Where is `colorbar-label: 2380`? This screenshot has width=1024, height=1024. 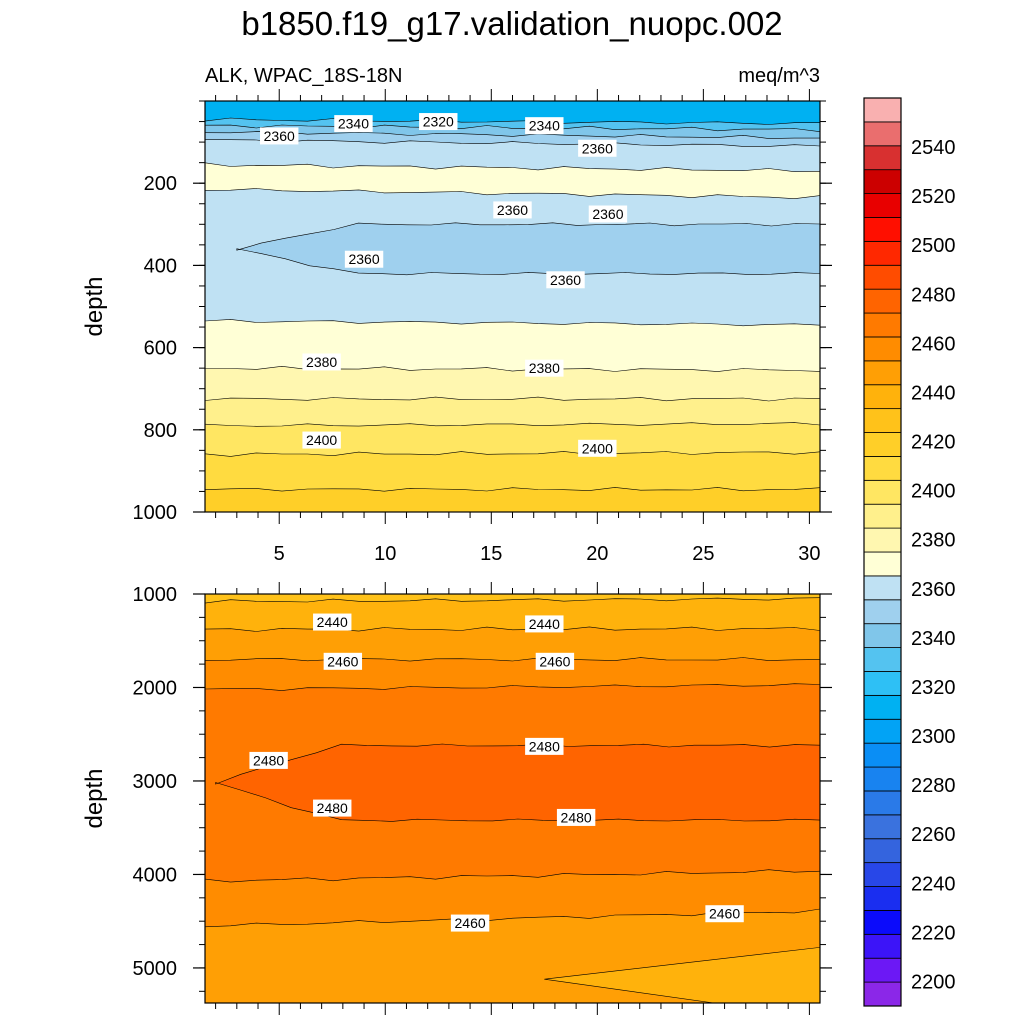 colorbar-label: 2380 is located at coordinates (933, 541).